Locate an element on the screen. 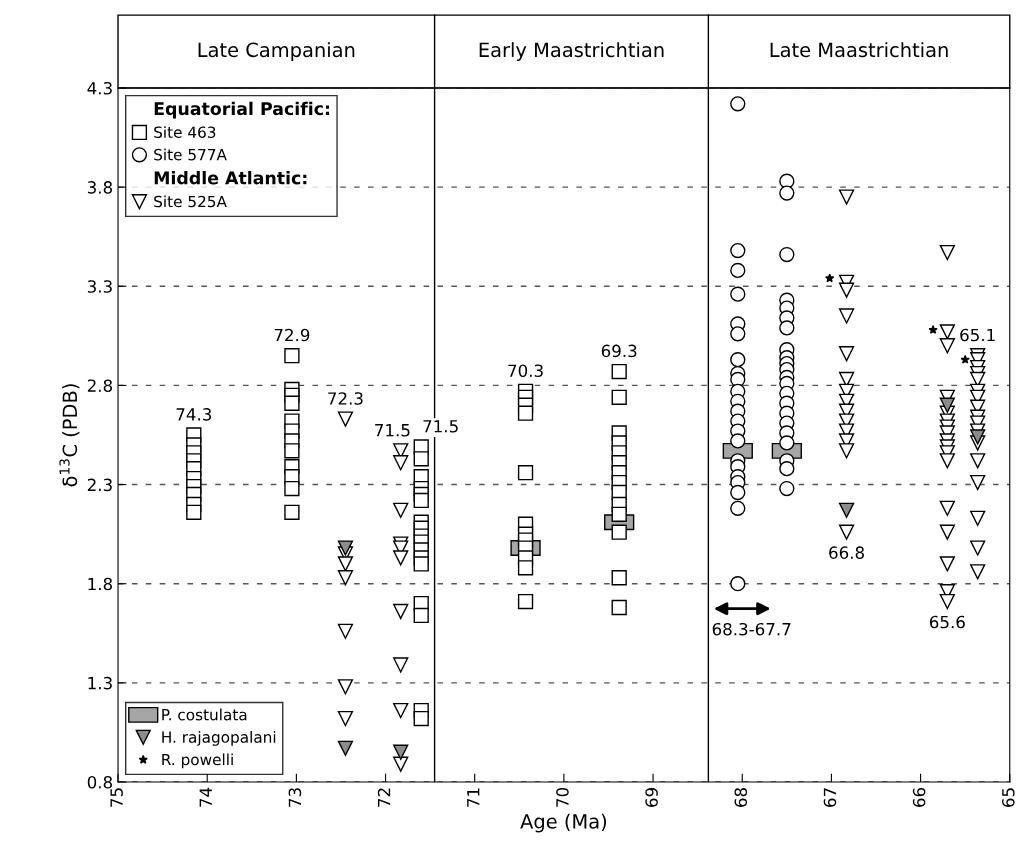 This screenshot has height=860, width=1021. x-axis-title: Age (Ma) is located at coordinates (563, 823).